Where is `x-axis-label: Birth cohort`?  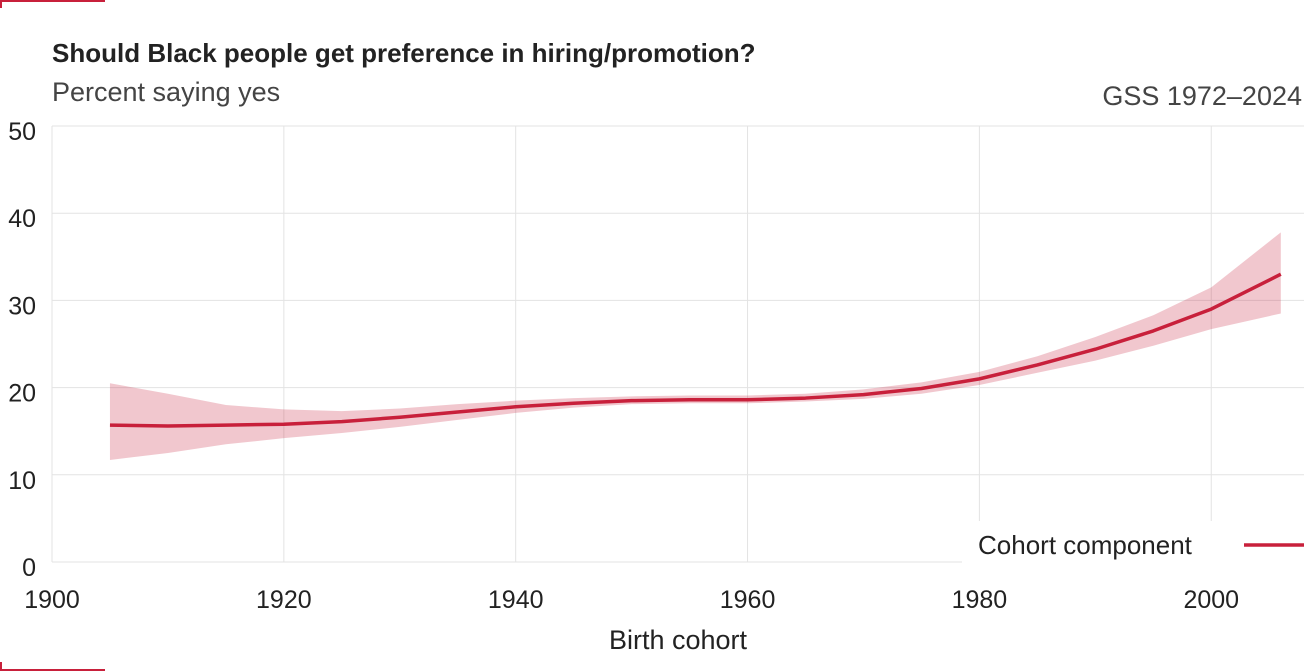 x-axis-label: Birth cohort is located at coordinates (678, 640).